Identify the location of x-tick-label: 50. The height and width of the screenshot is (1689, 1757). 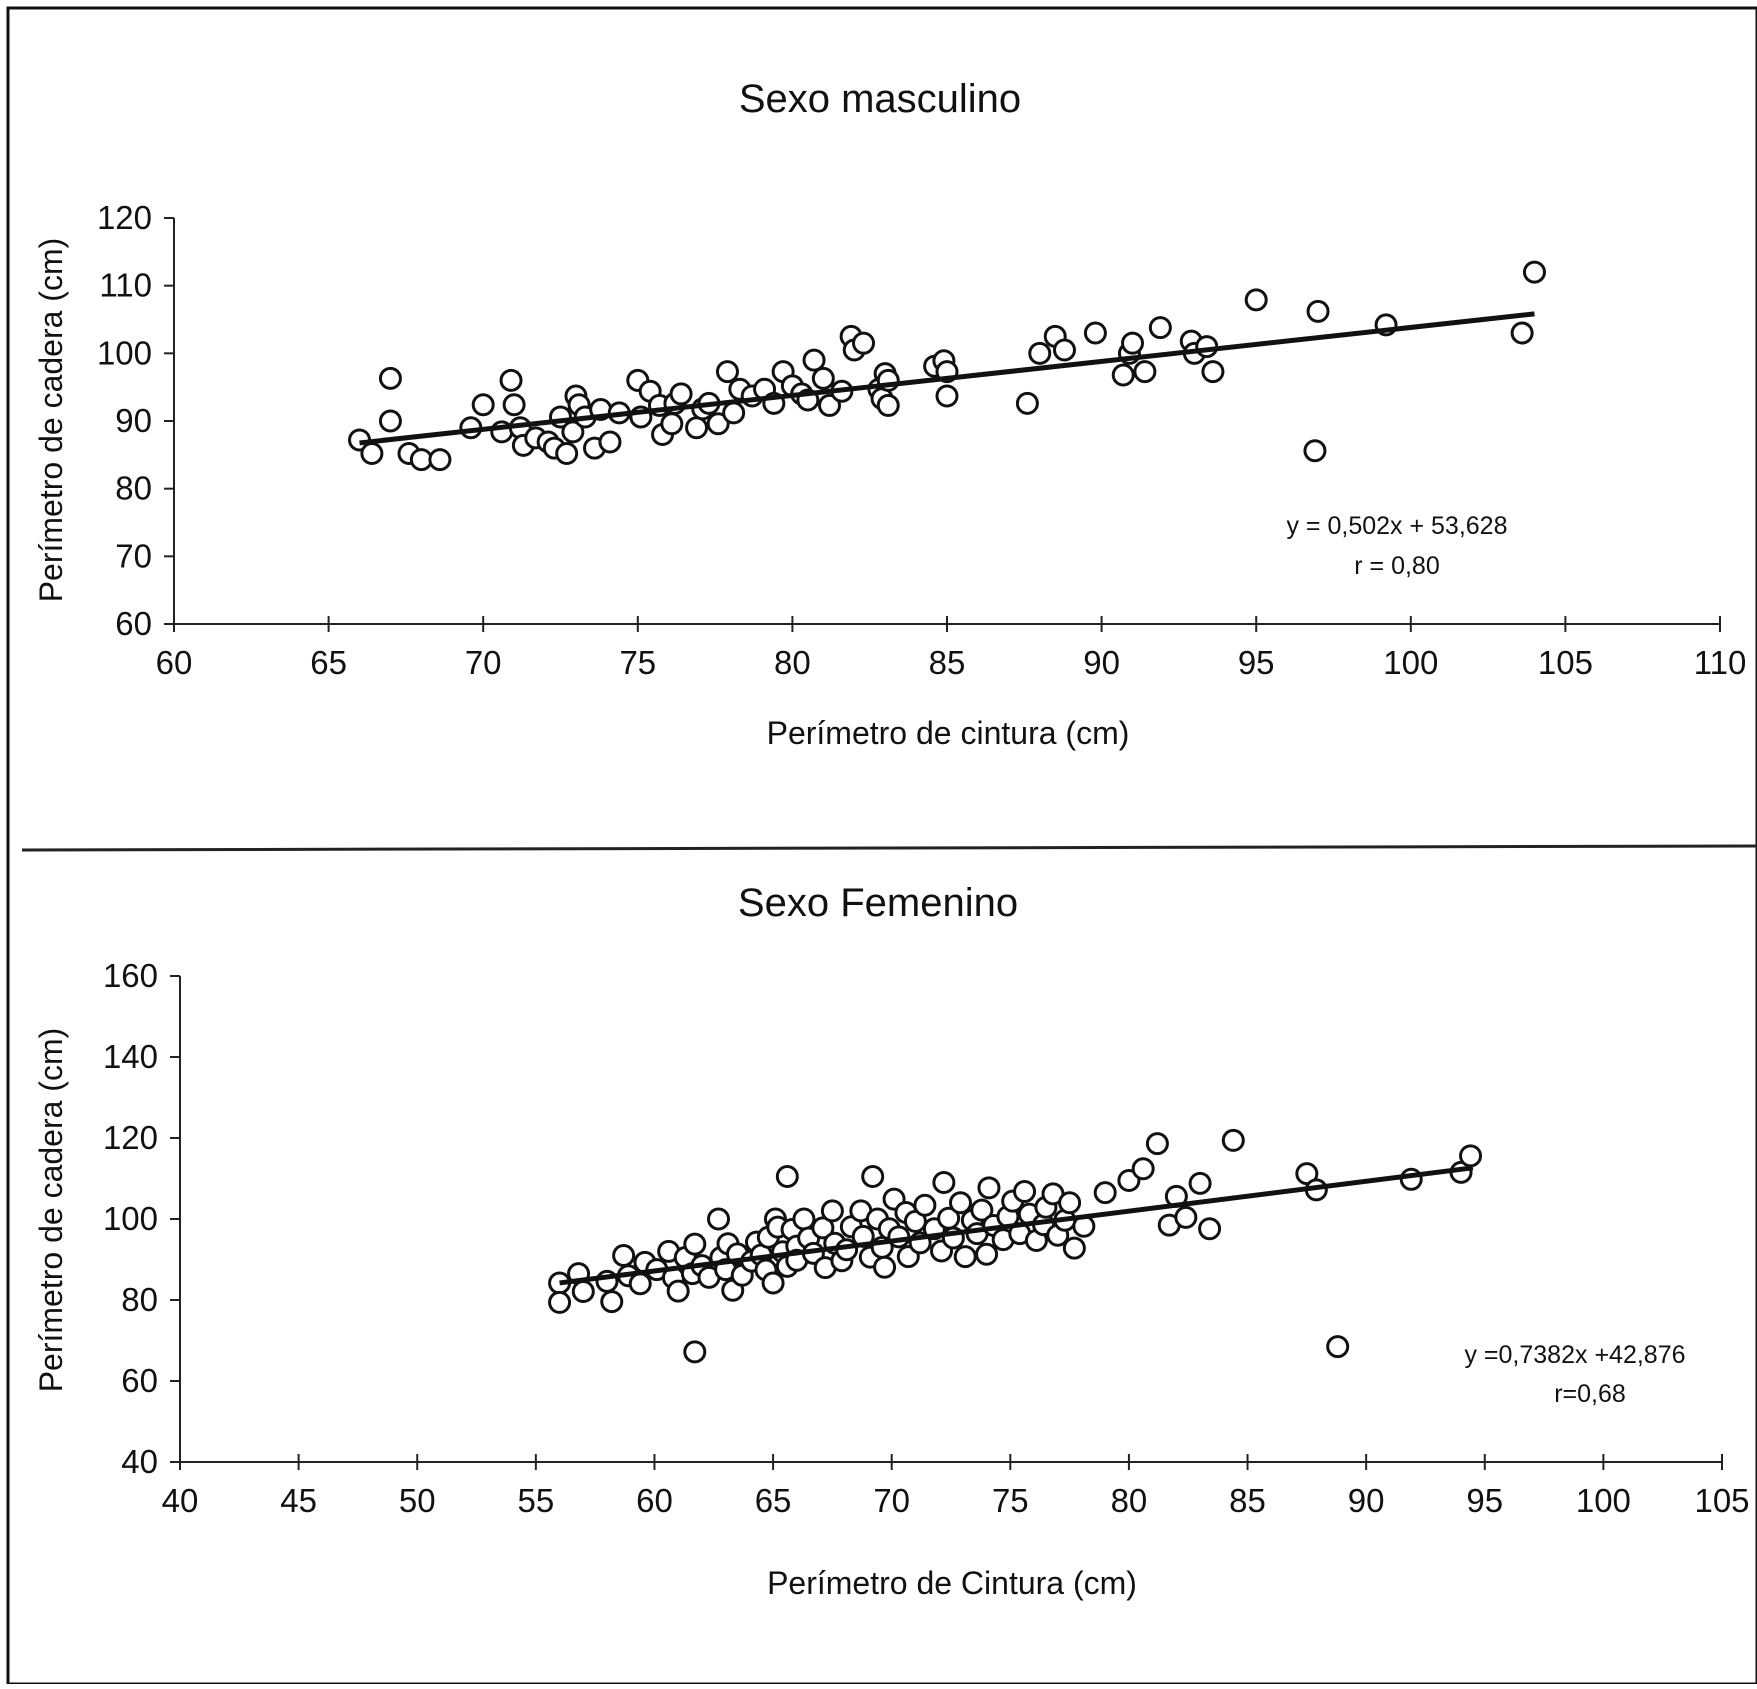
(417, 1500).